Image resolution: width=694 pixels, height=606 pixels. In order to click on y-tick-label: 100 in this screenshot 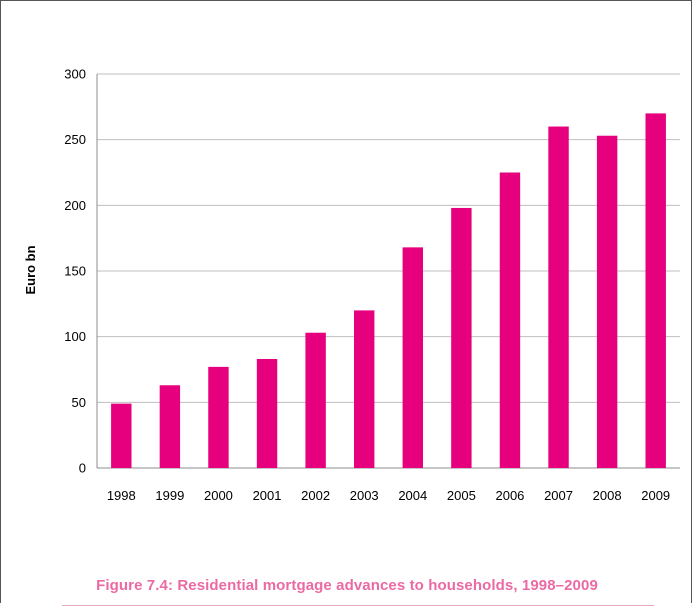, I will do `click(75, 336)`.